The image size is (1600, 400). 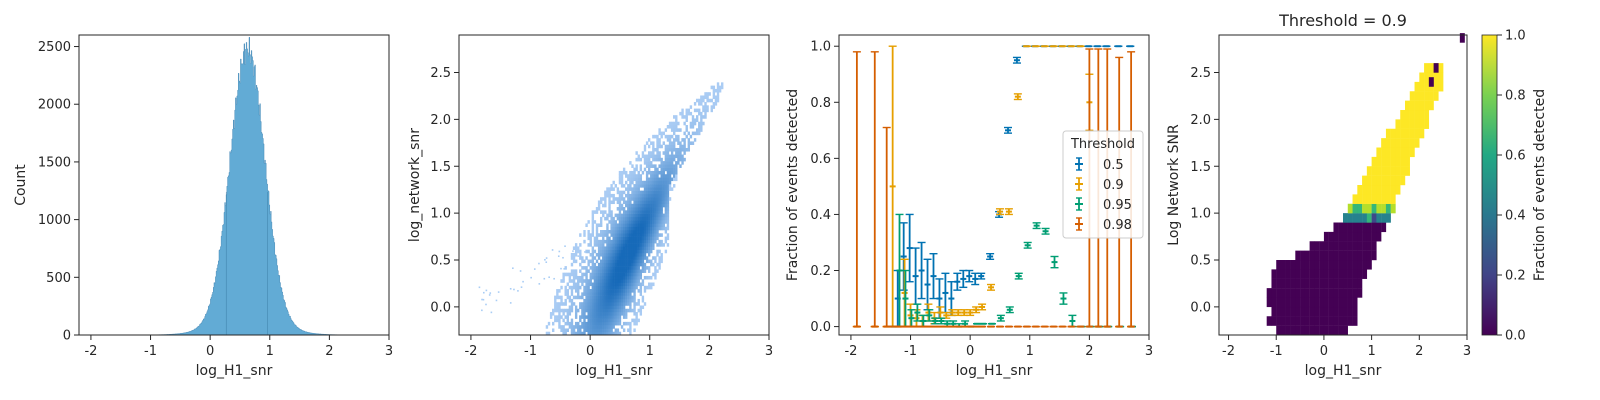 What do you see at coordinates (1113, 165) in the screenshot?
I see `legend-label: 0.5` at bounding box center [1113, 165].